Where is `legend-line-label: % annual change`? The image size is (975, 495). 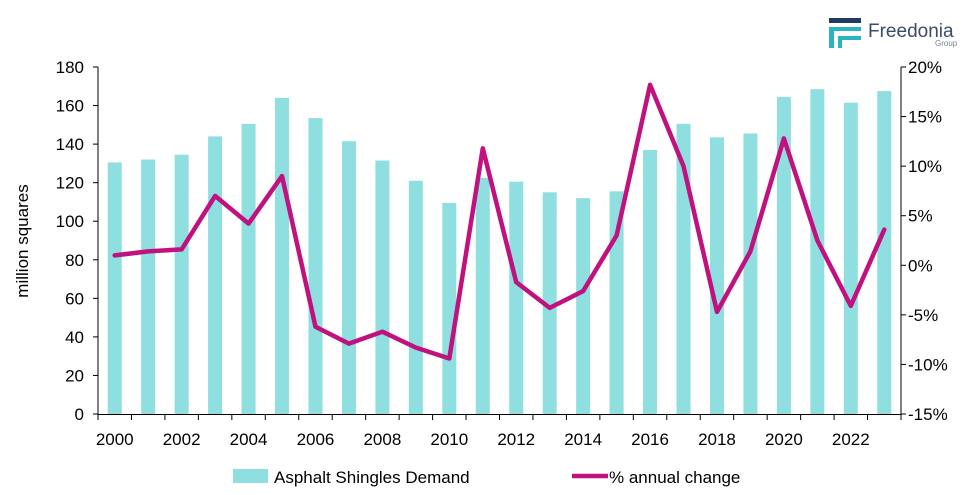 legend-line-label: % annual change is located at coordinates (674, 477).